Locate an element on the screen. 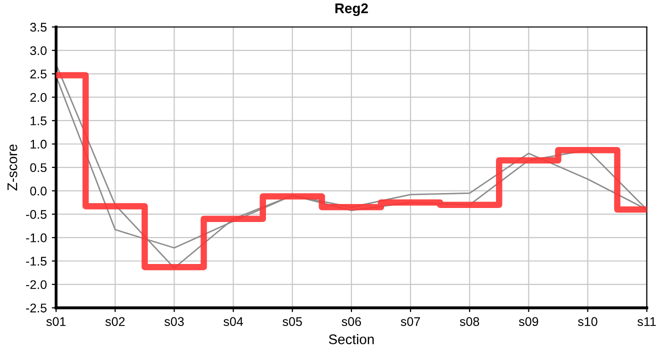  x-tick-label: s06 is located at coordinates (351, 321).